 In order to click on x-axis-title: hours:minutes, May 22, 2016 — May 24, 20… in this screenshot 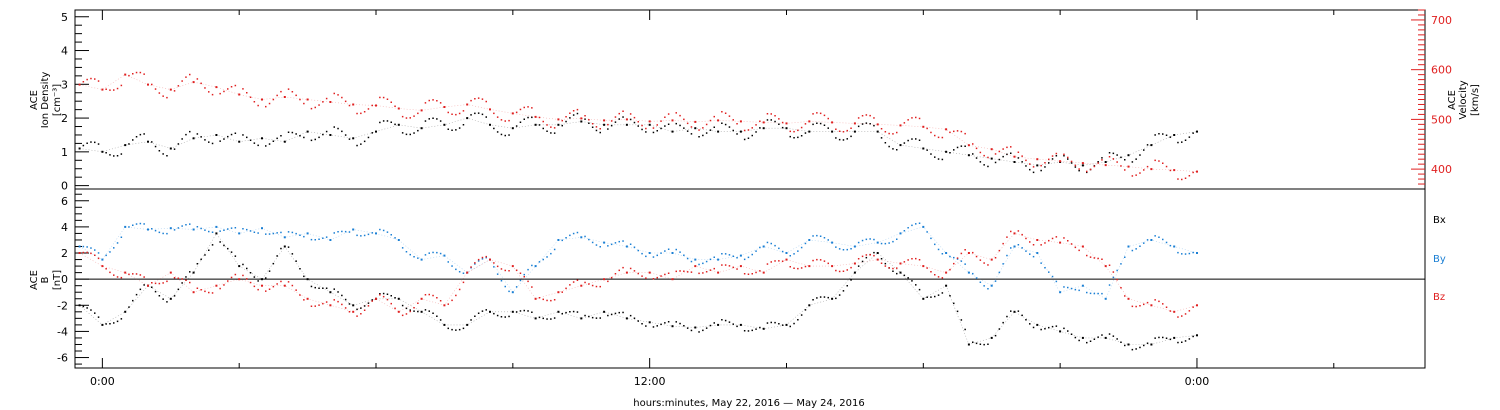, I will do `click(748, 403)`.